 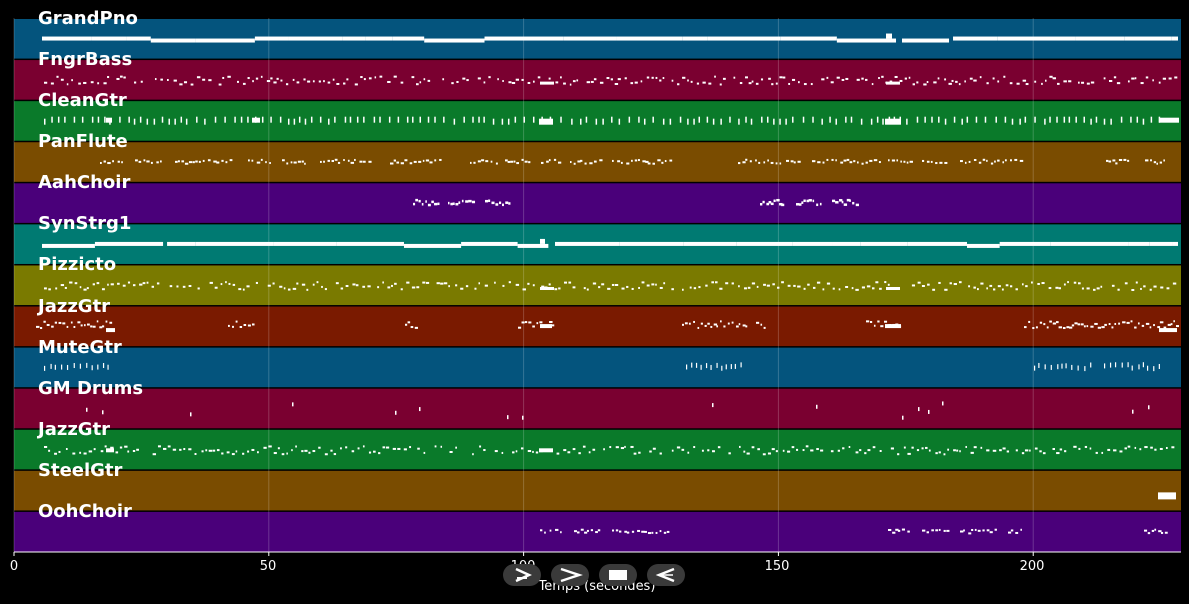 I want to click on stop-button, so click(x=618, y=575).